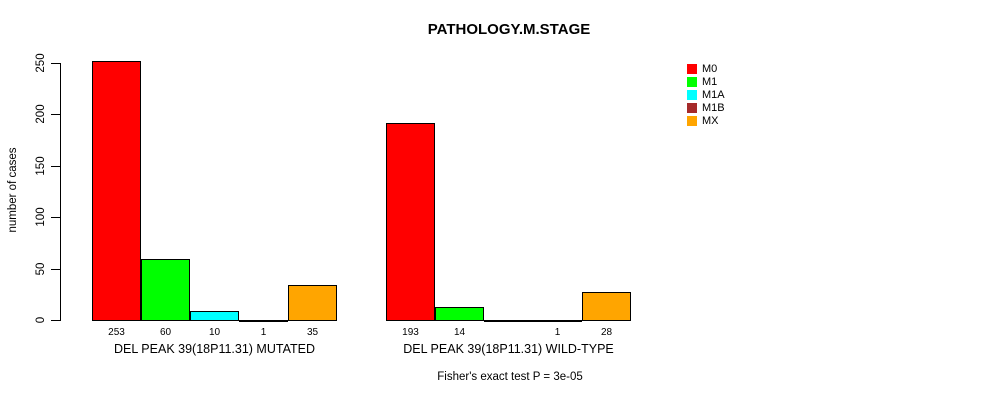 The width and height of the screenshot is (990, 400). I want to click on y-axis-tick-label: 0, so click(41, 320).